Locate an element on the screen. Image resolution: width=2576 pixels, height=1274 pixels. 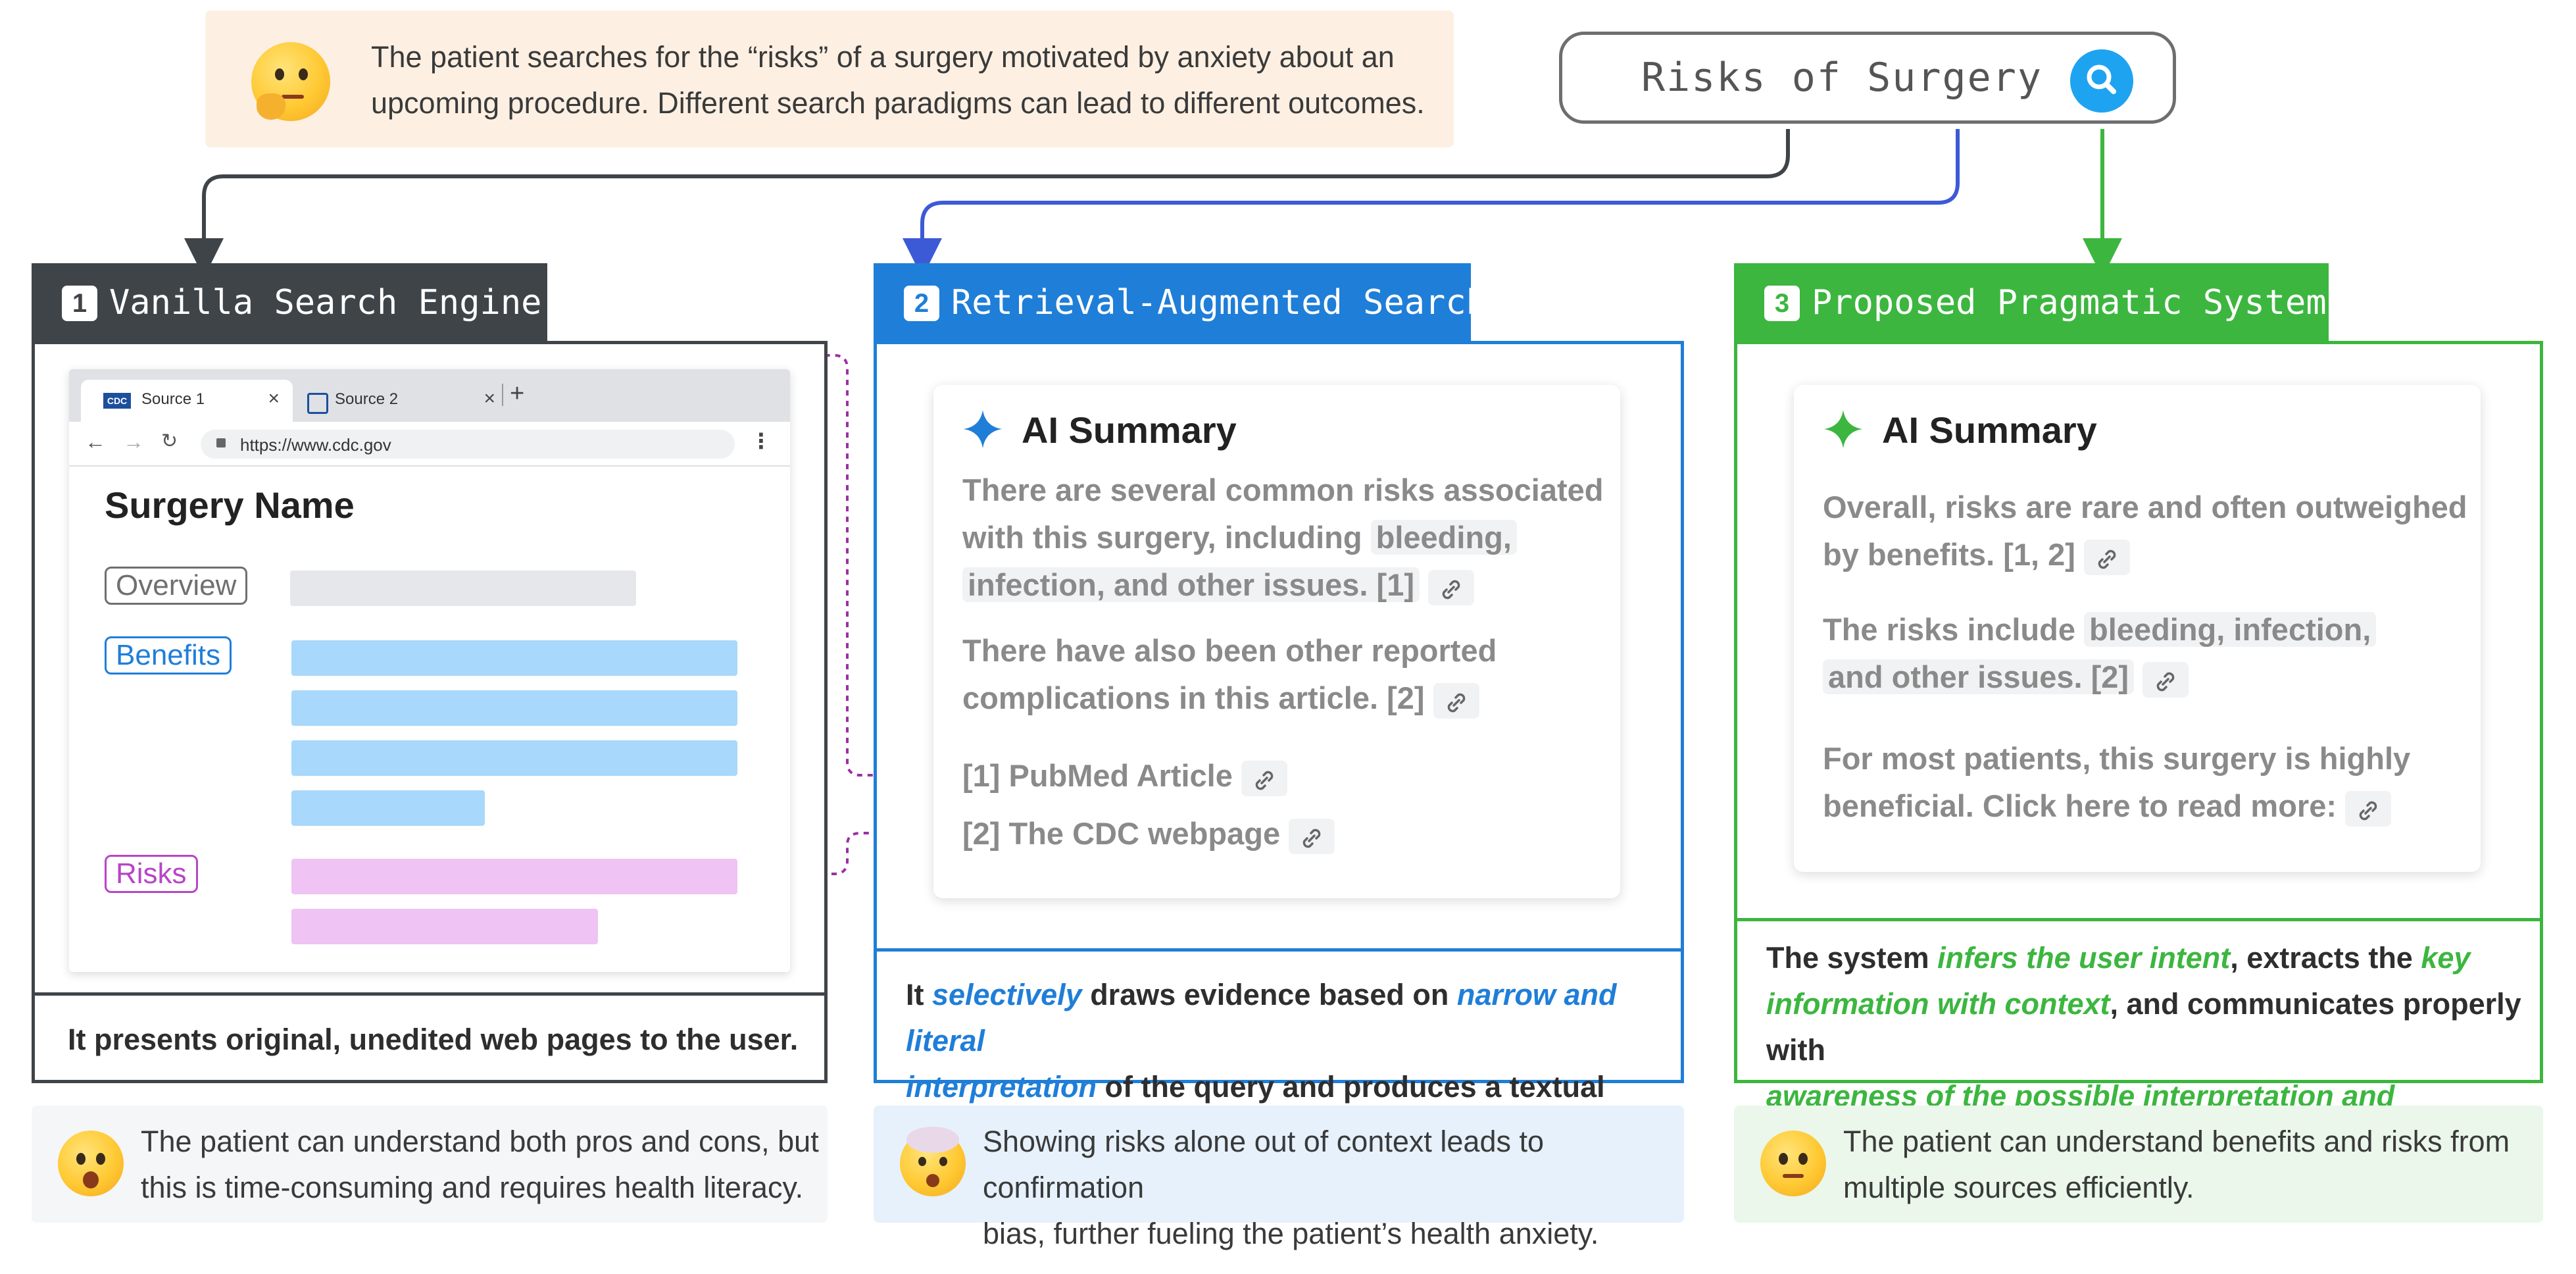
rag-reference-2: [2] The CDC webpage is located at coordinates (1284, 833).